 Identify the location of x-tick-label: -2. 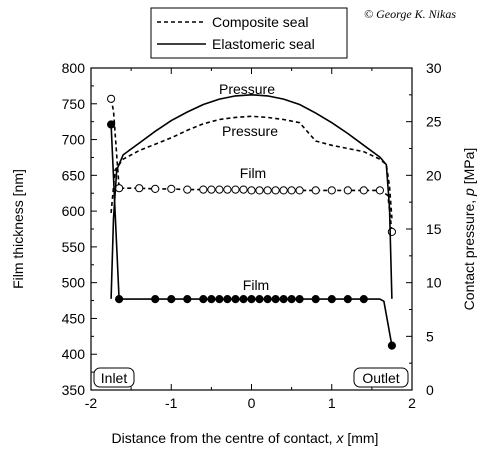
(91, 403).